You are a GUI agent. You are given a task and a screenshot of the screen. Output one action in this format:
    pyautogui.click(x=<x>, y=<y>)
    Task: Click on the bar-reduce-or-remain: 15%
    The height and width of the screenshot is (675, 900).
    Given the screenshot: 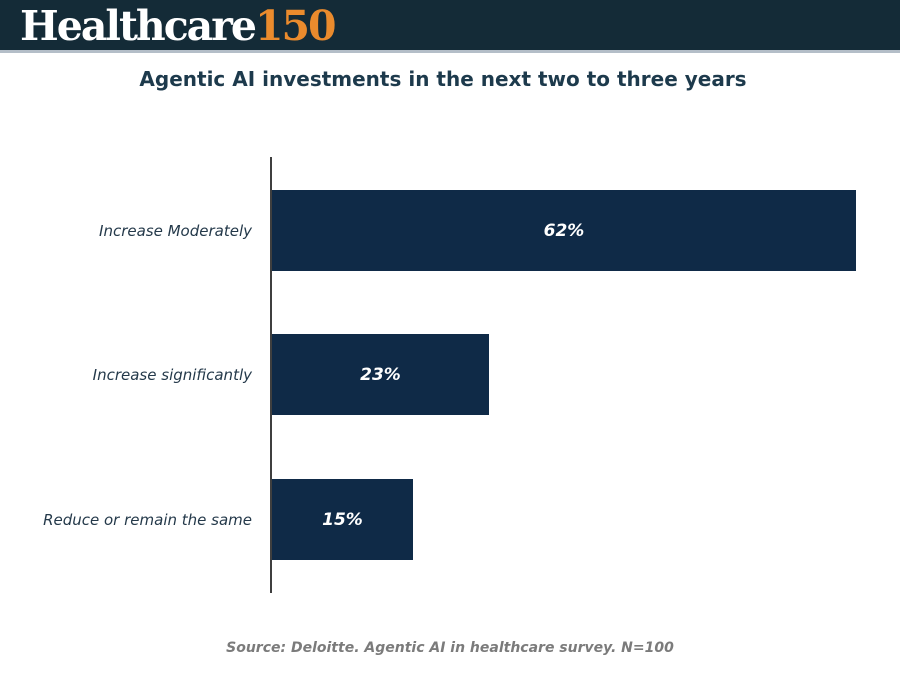 What is the action you would take?
    pyautogui.click(x=342, y=519)
    